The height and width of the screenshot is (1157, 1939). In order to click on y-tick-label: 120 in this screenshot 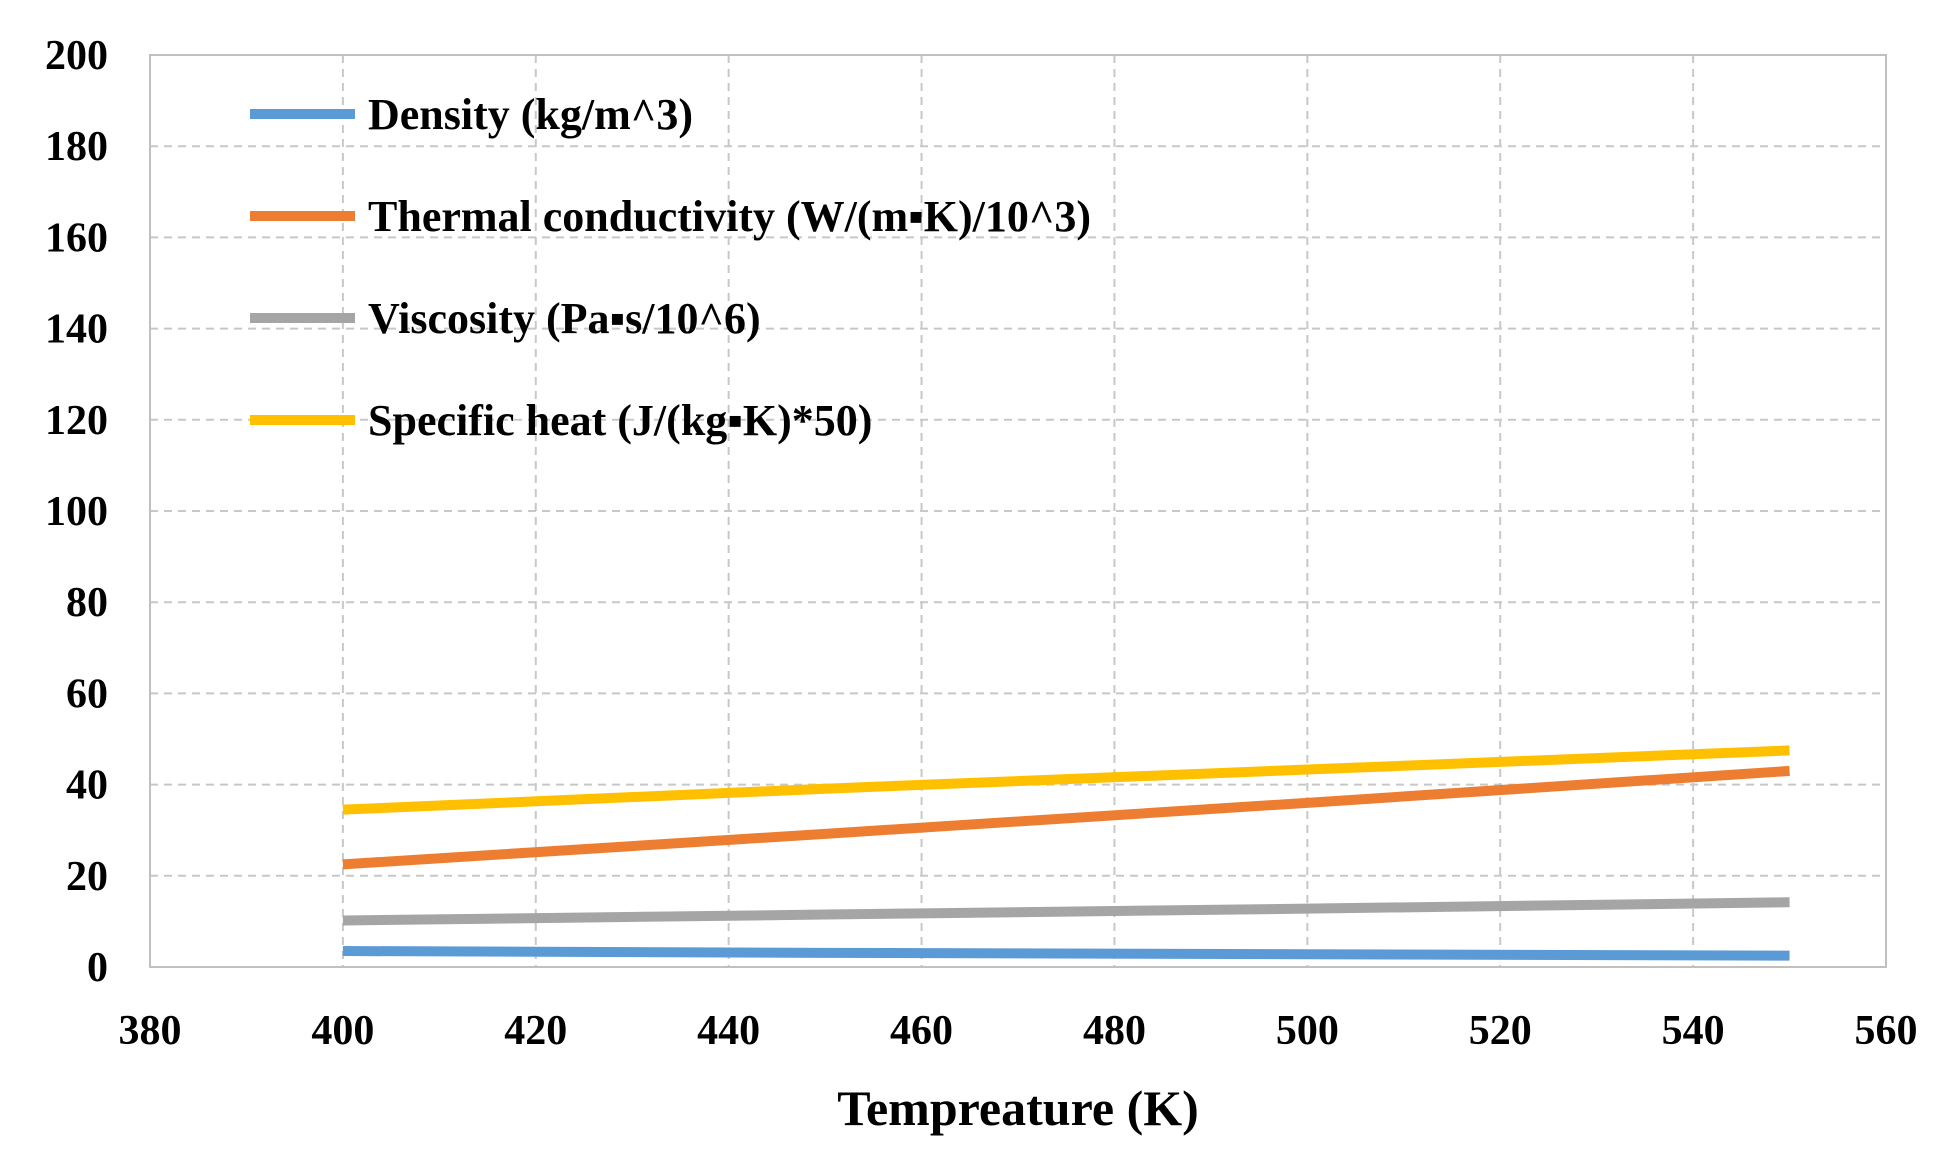, I will do `click(76, 421)`.